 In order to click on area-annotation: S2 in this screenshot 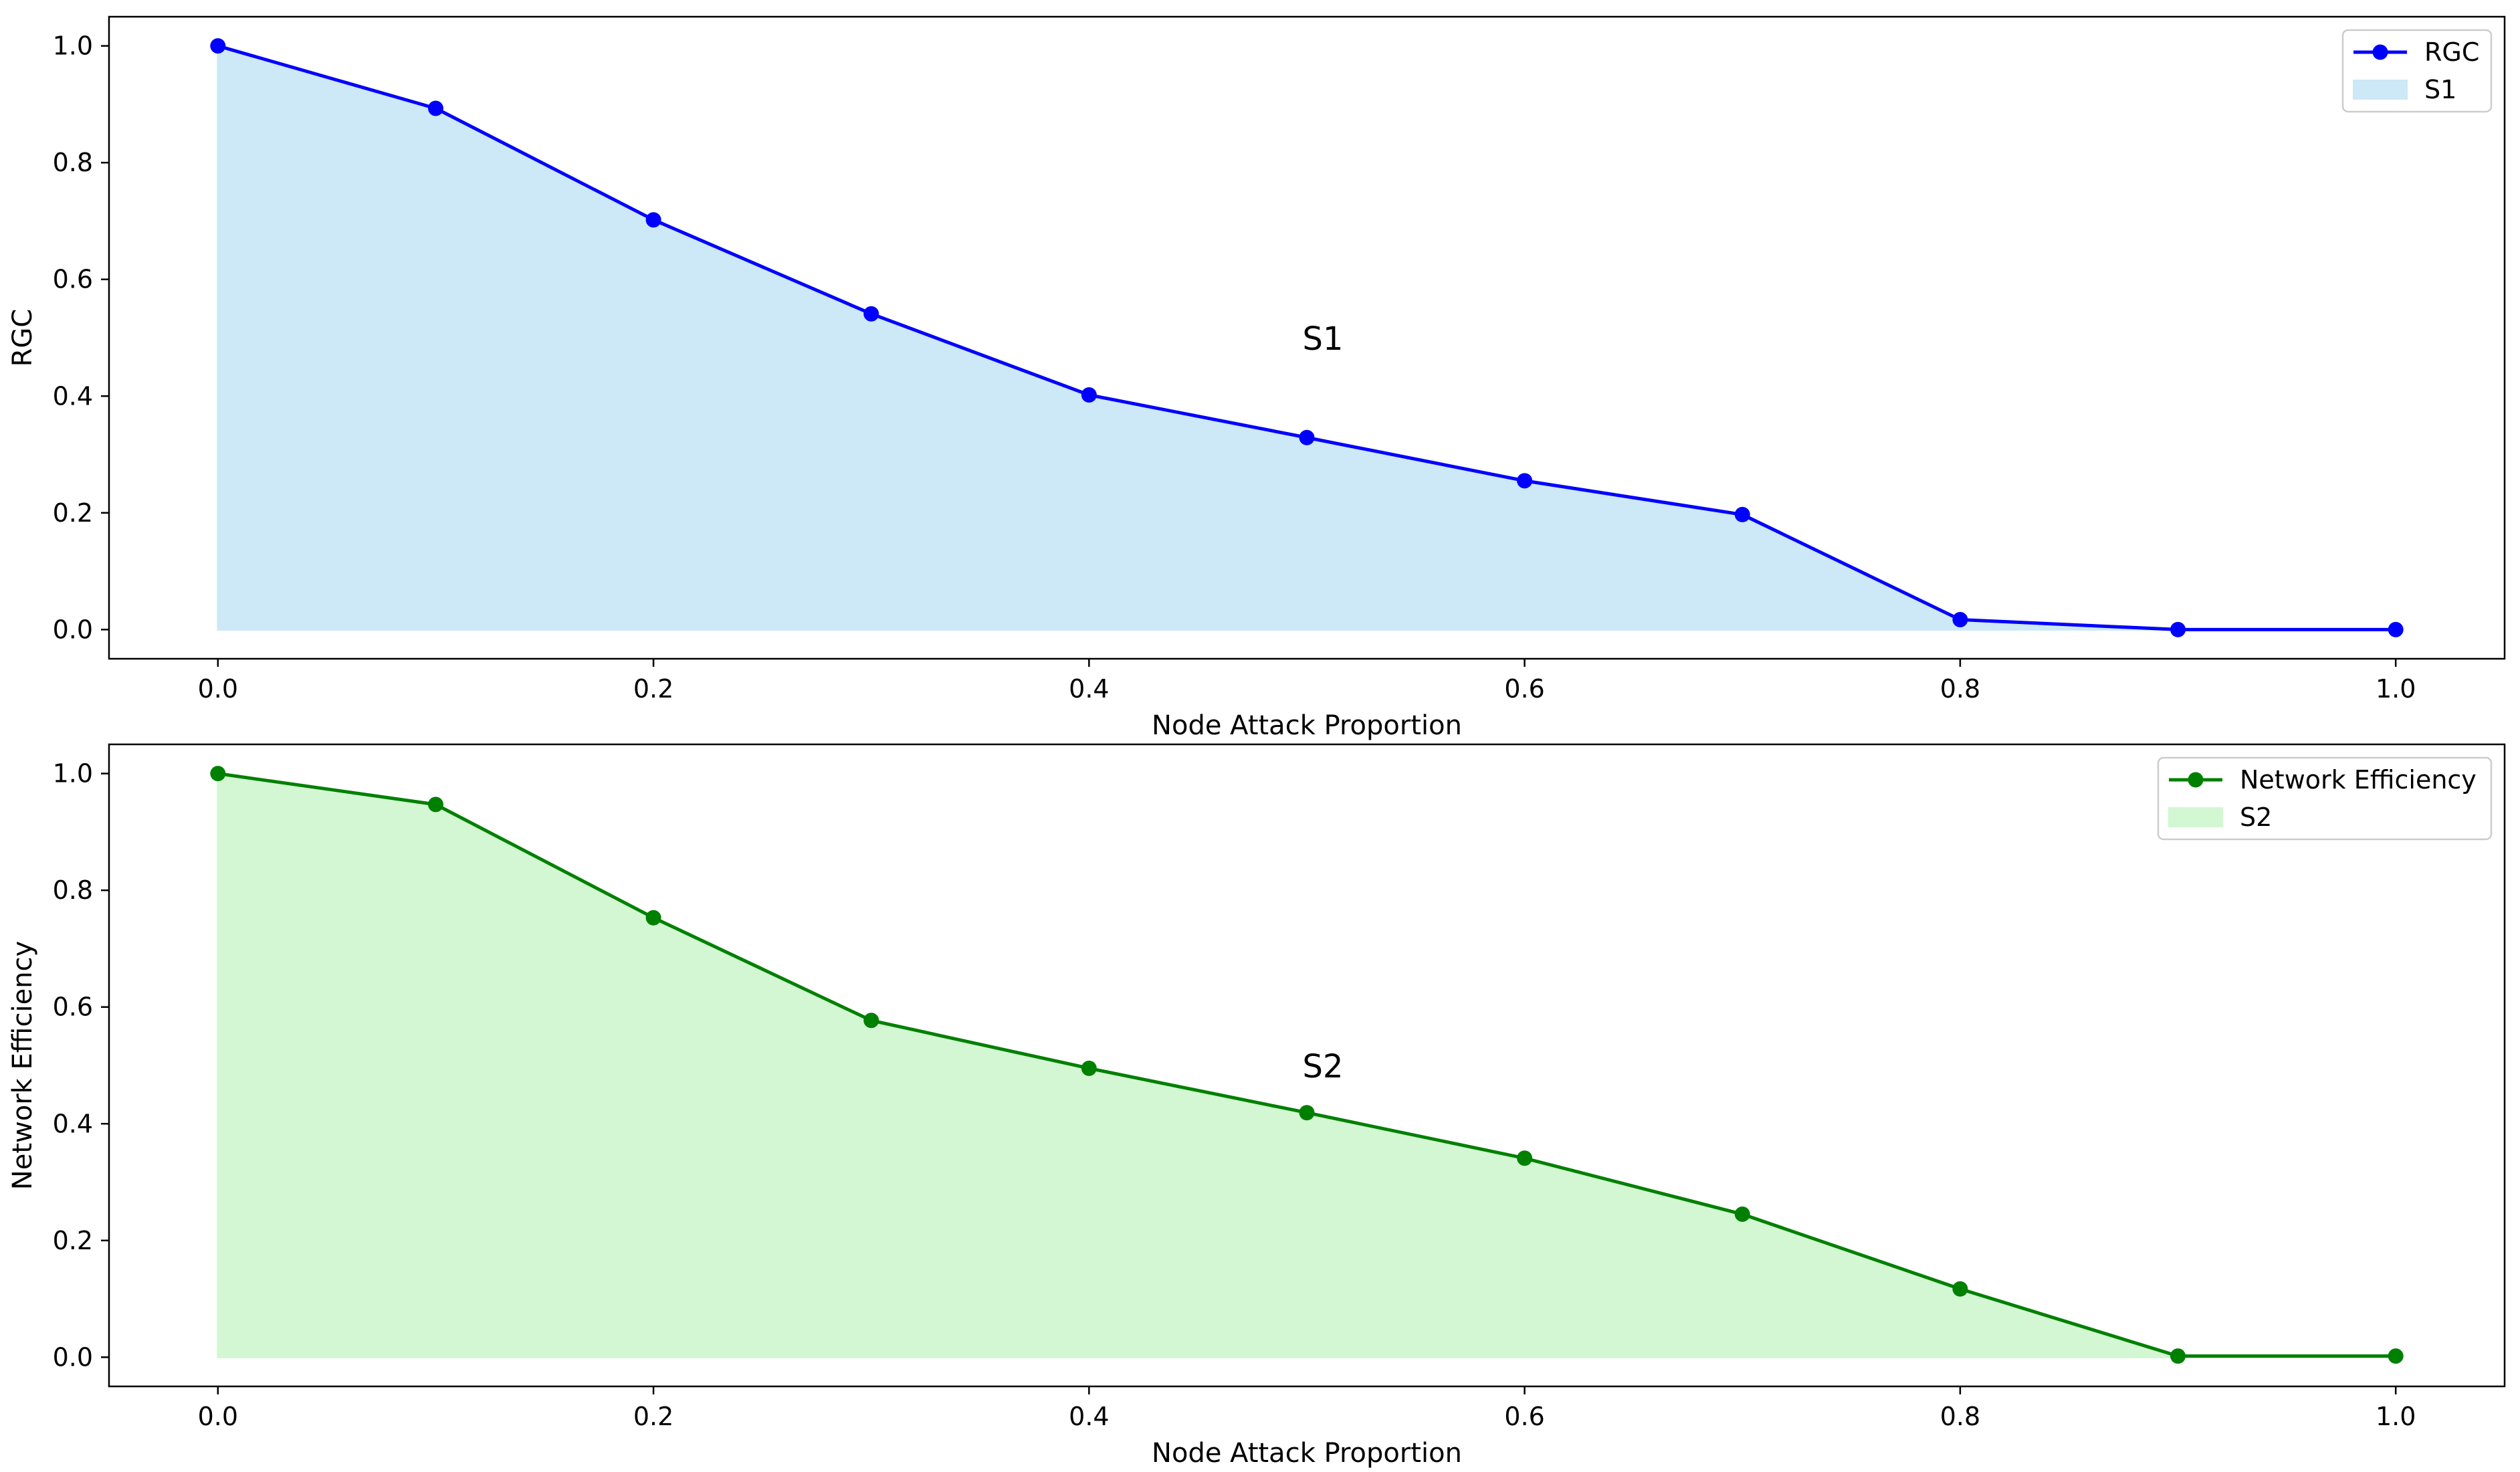, I will do `click(1322, 1066)`.